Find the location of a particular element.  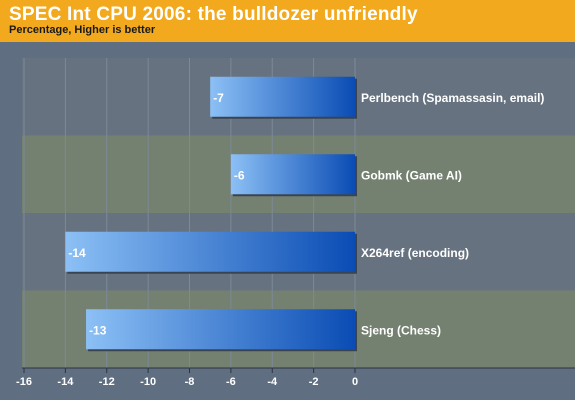

x-tick-label: -8 is located at coordinates (190, 382).